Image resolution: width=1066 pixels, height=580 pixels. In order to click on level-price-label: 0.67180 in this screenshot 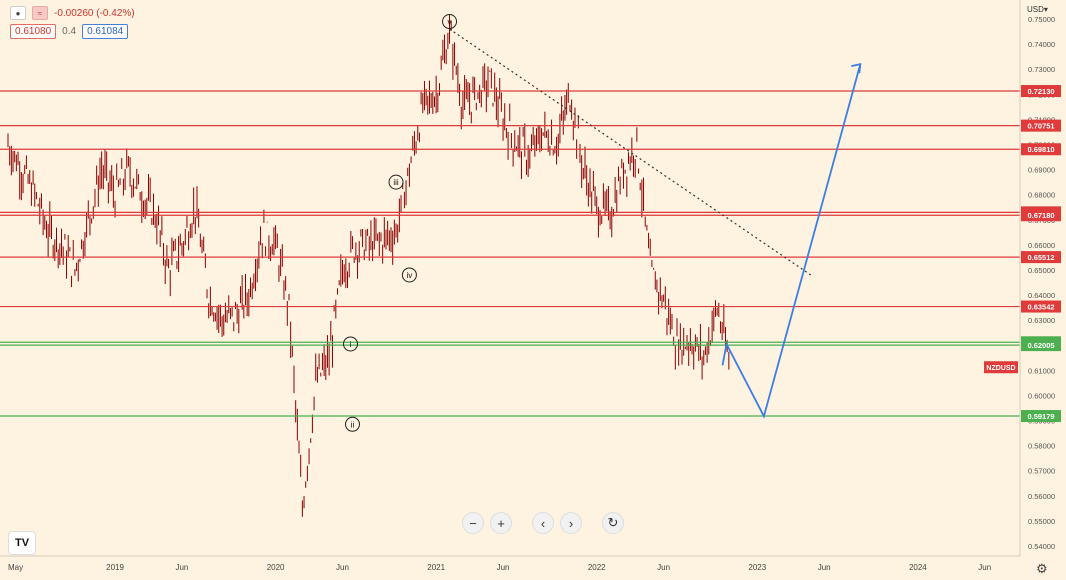, I will do `click(1040, 215)`.